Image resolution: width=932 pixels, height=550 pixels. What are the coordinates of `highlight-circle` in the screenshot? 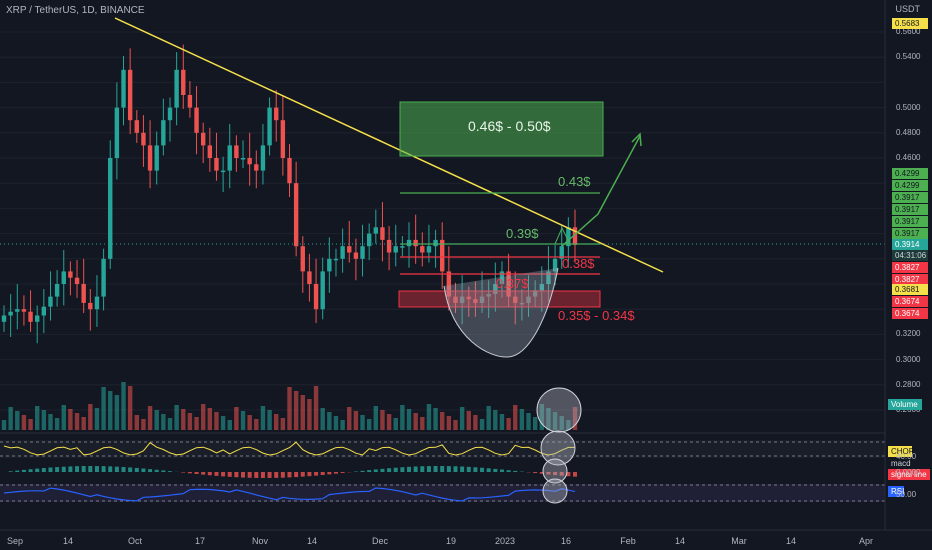 It's located at (558, 448).